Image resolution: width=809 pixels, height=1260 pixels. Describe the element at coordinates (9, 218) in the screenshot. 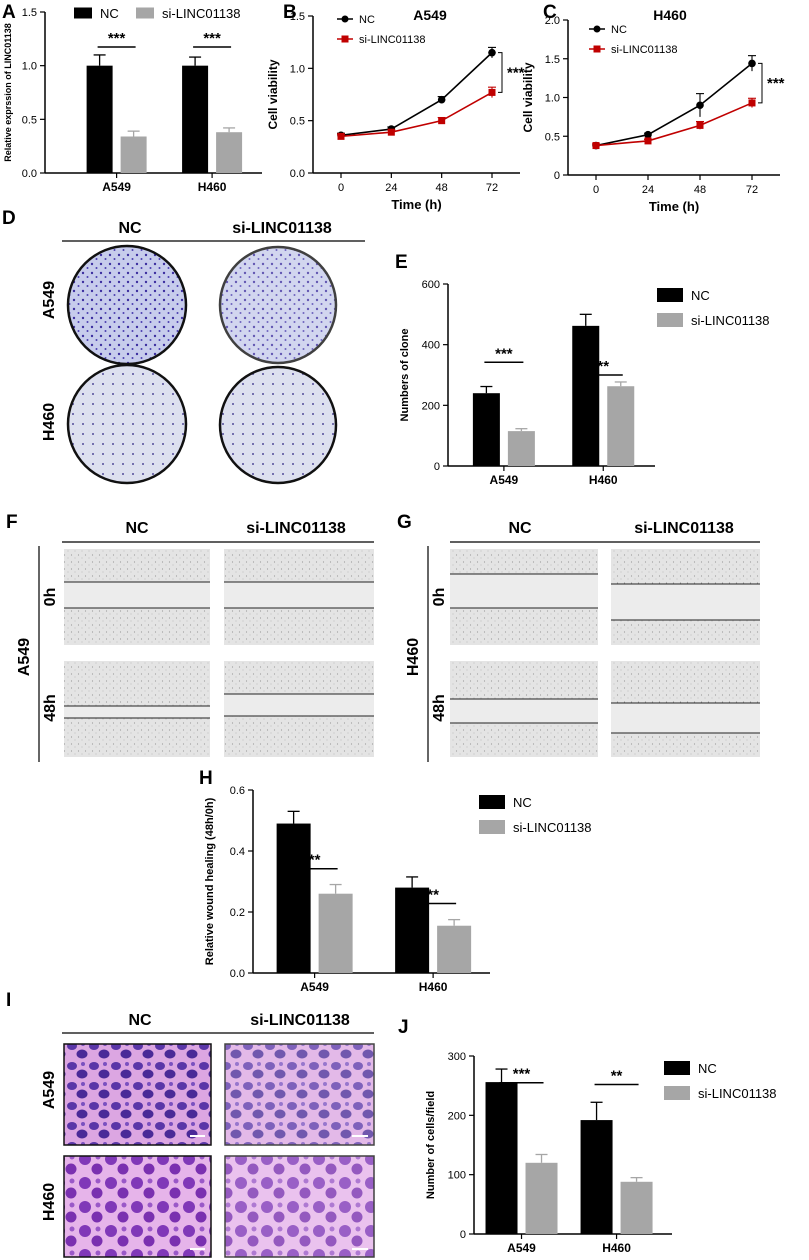

I see `panel-letter-d: D` at that location.